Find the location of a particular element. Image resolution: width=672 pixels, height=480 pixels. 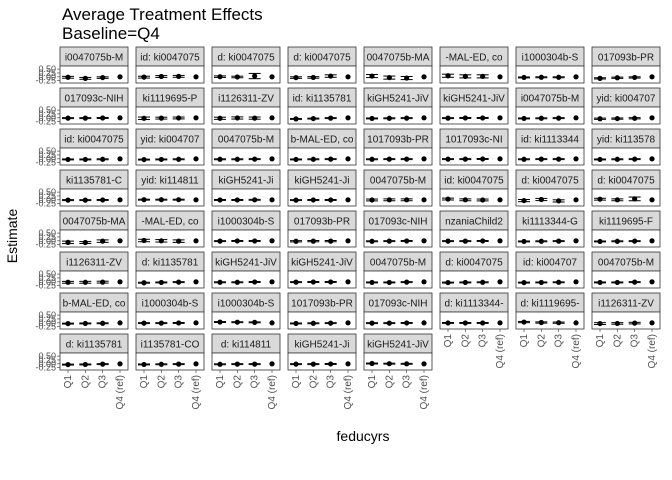

y-tick-label: 0.50 is located at coordinates (47, 110).